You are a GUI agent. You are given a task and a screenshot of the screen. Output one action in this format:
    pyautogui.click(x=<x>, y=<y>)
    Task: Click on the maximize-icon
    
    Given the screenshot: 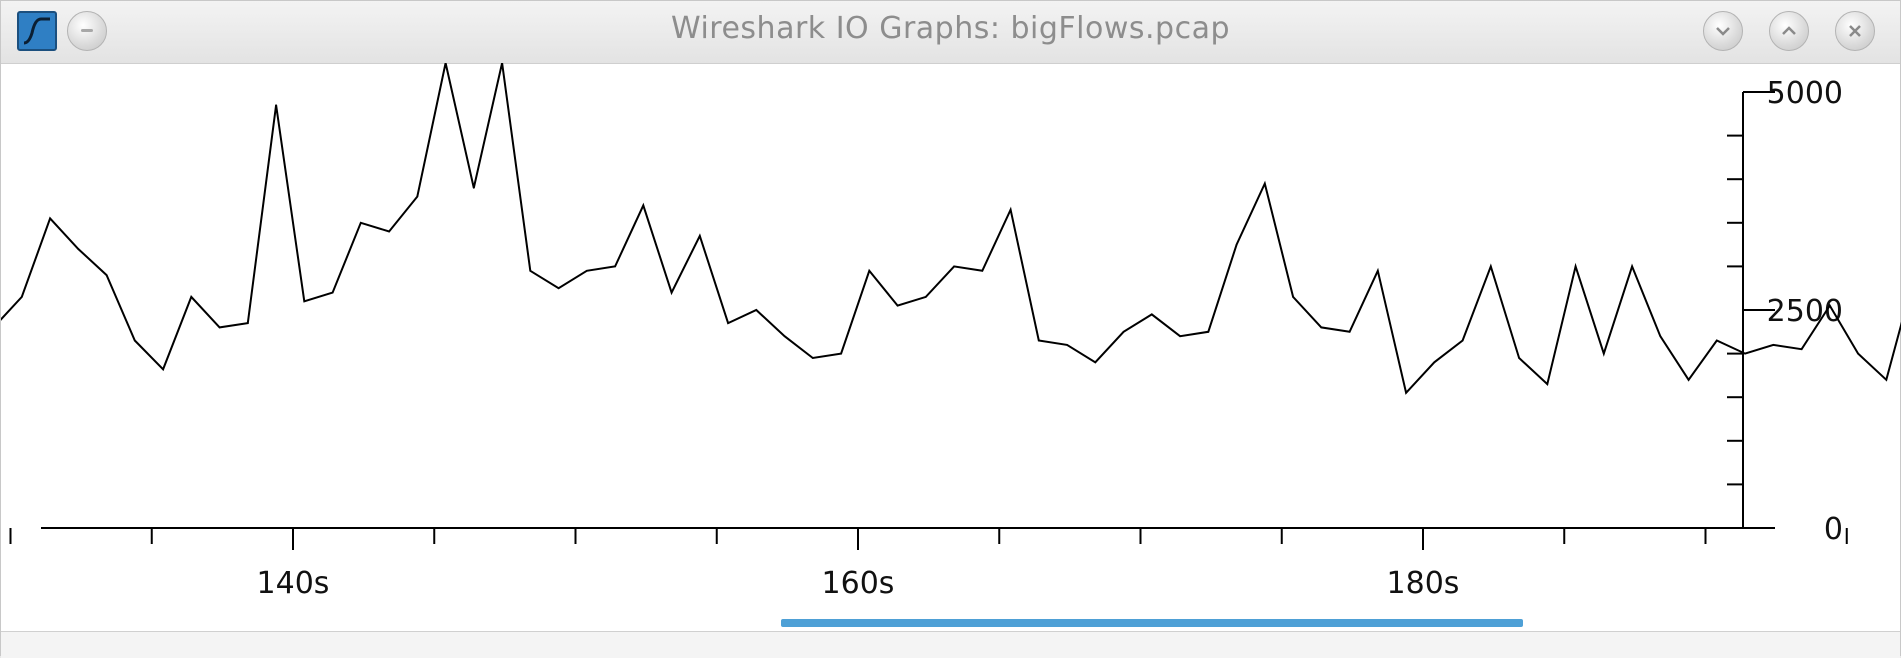 What is the action you would take?
    pyautogui.click(x=1789, y=31)
    